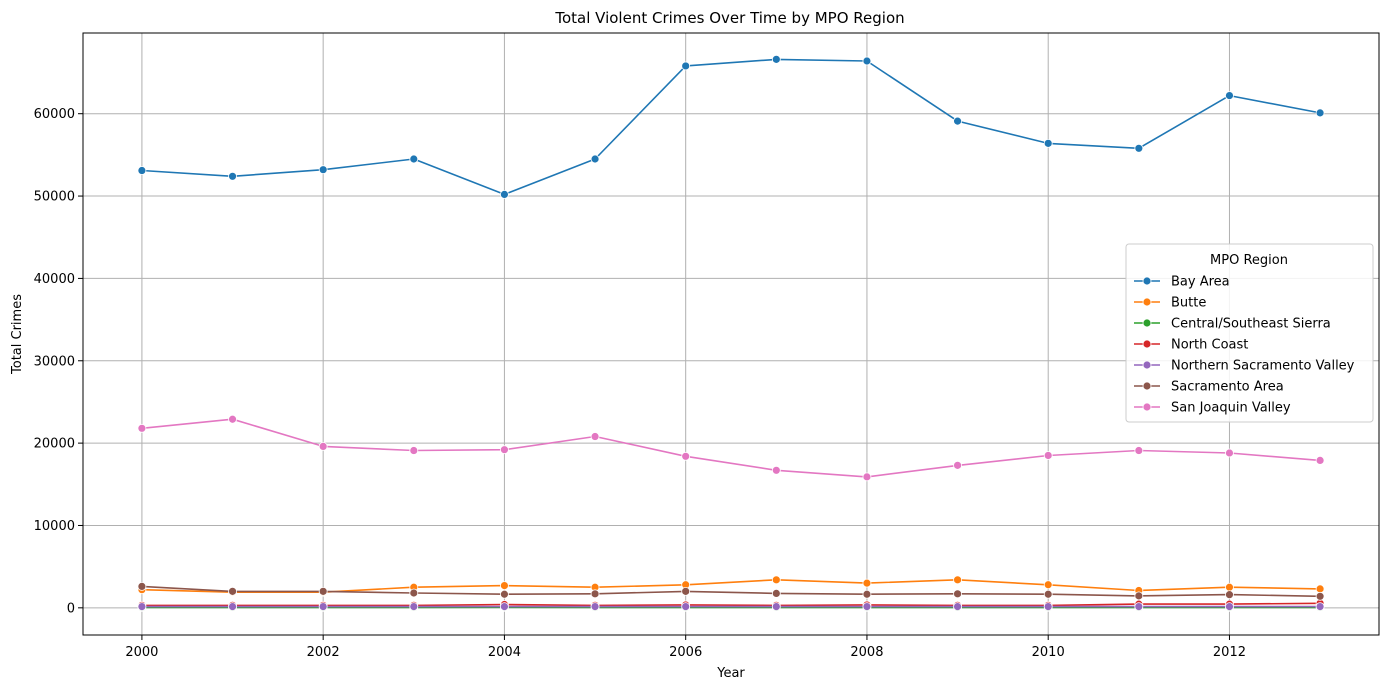  What do you see at coordinates (54, 279) in the screenshot?
I see `y-tick-label: 40000` at bounding box center [54, 279].